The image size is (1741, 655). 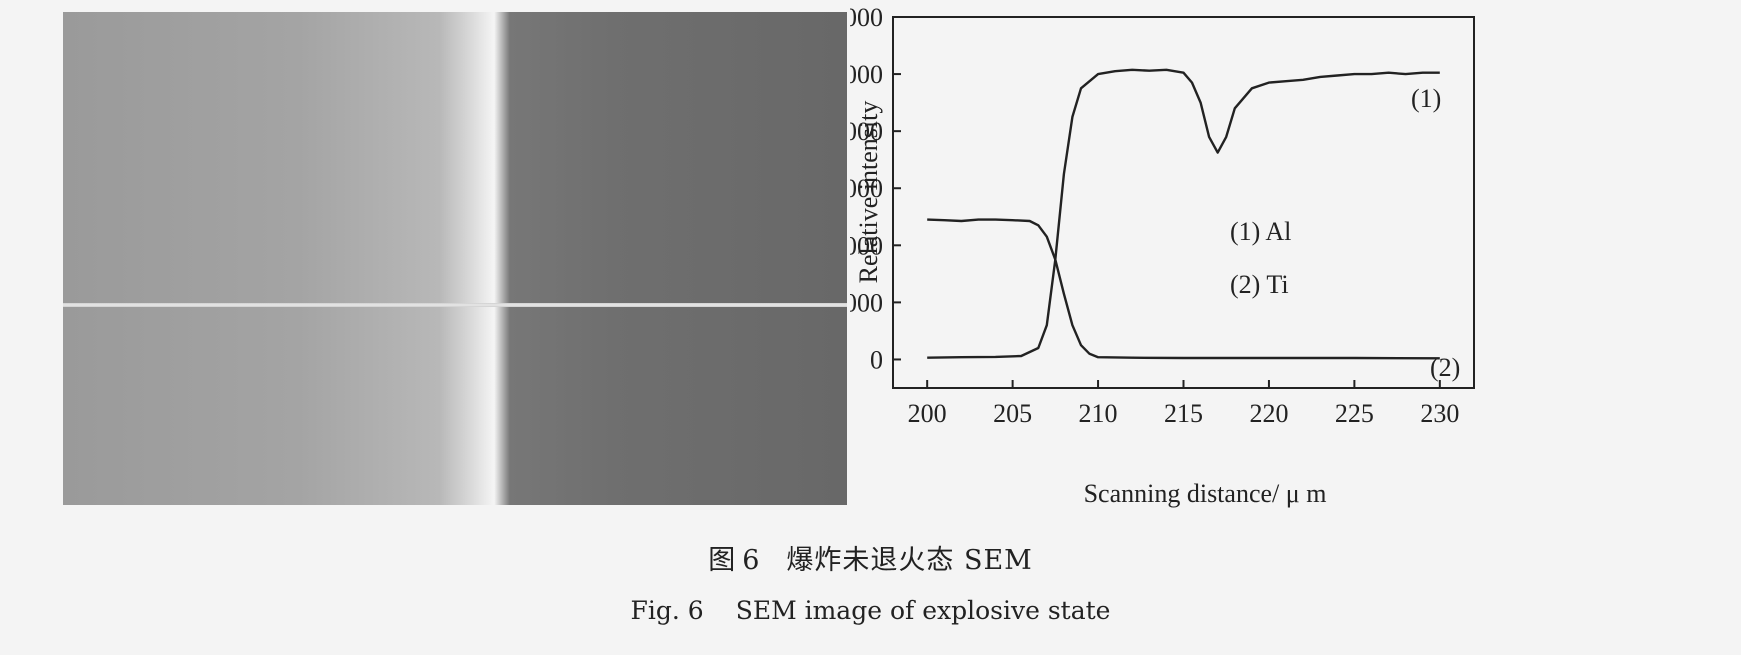 I want to click on figure-caption-en: Fig. 6 SEM image of explosive state, so click(x=870, y=610).